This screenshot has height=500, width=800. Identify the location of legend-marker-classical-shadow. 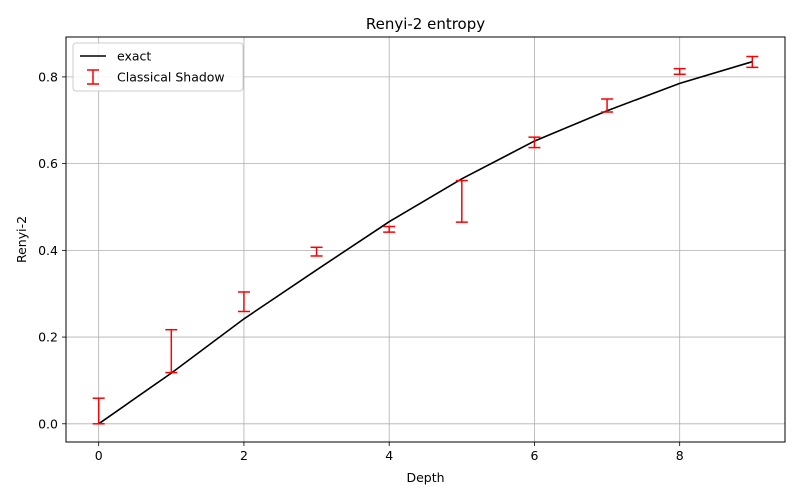
(93, 77).